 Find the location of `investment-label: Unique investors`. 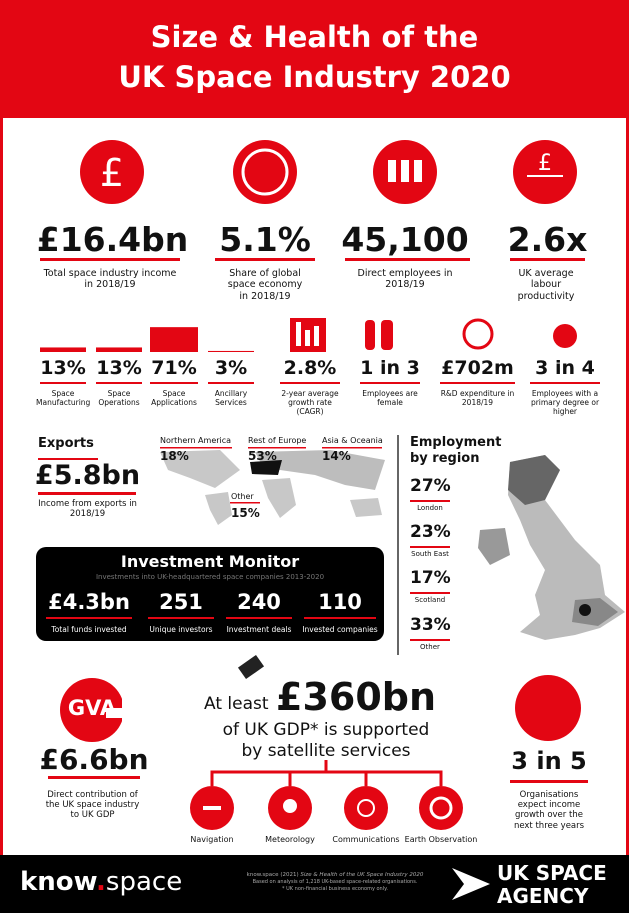

investment-label: Unique investors is located at coordinates (181, 629).